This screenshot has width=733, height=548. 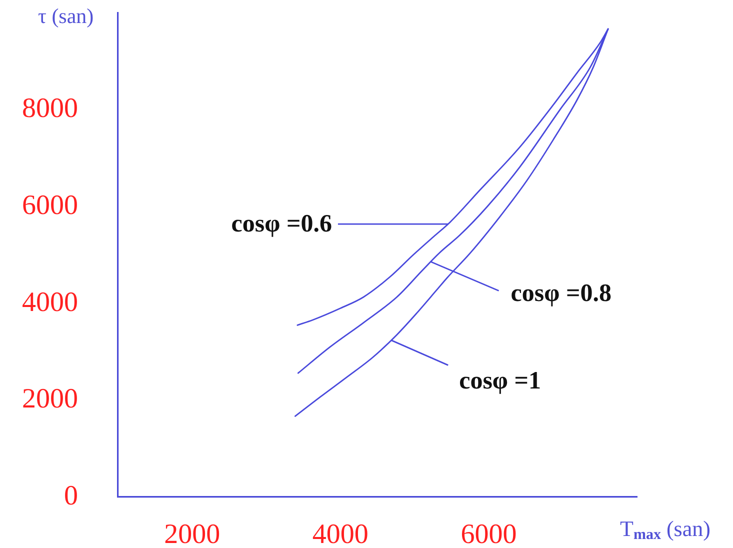 I want to click on legend-label: cosφ =0.8, so click(x=561, y=294).